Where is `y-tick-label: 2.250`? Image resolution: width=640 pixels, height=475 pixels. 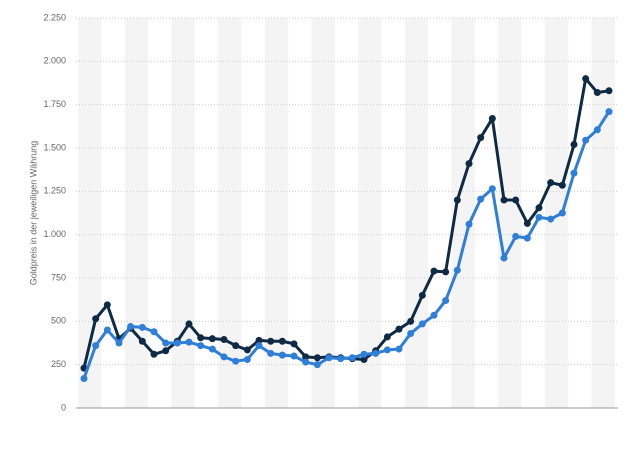 y-tick-label: 2.250 is located at coordinates (54, 17).